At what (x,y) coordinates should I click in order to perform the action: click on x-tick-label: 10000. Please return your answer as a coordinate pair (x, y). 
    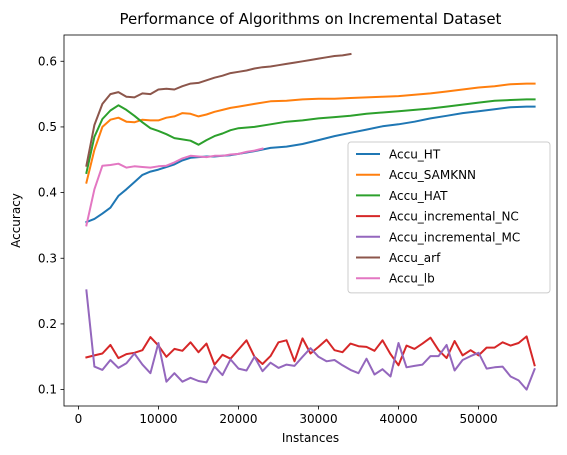
    Looking at the image, I should click on (158, 419).